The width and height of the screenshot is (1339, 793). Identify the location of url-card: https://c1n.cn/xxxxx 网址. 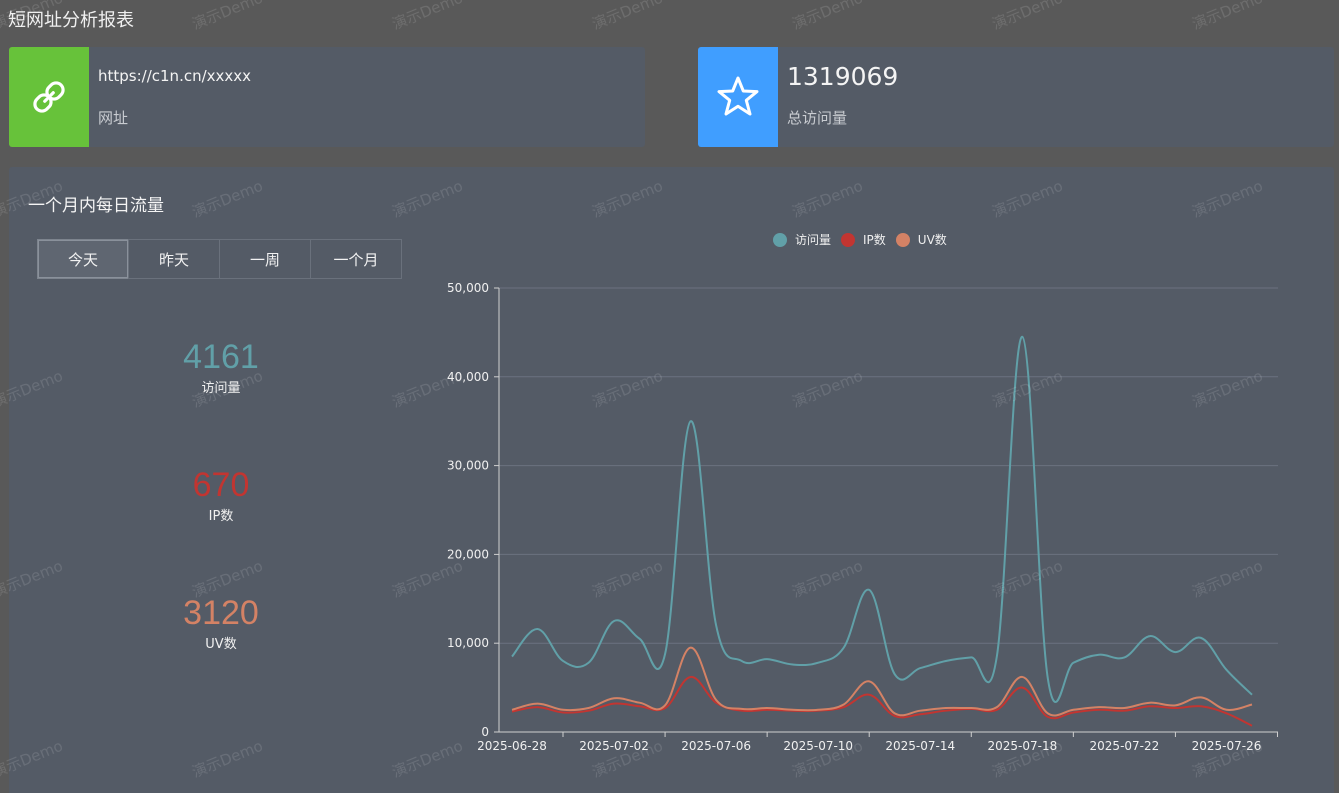
(327, 97).